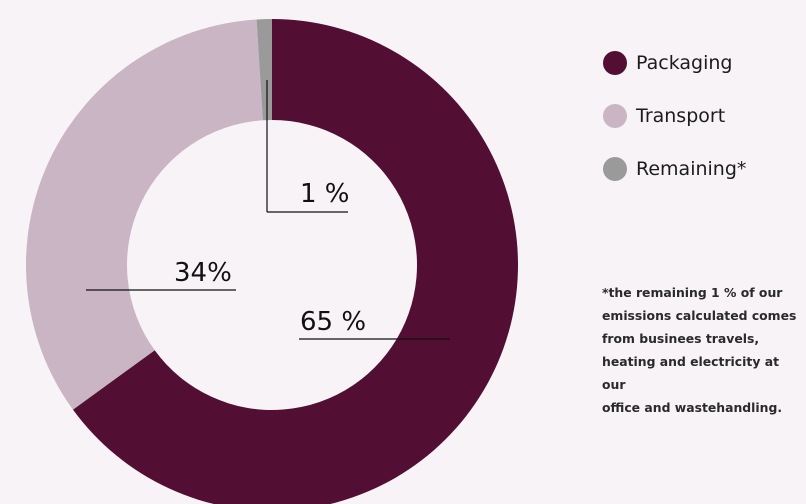 The height and width of the screenshot is (504, 806). What do you see at coordinates (681, 338) in the screenshot?
I see `footnote-line: from businees travels,` at bounding box center [681, 338].